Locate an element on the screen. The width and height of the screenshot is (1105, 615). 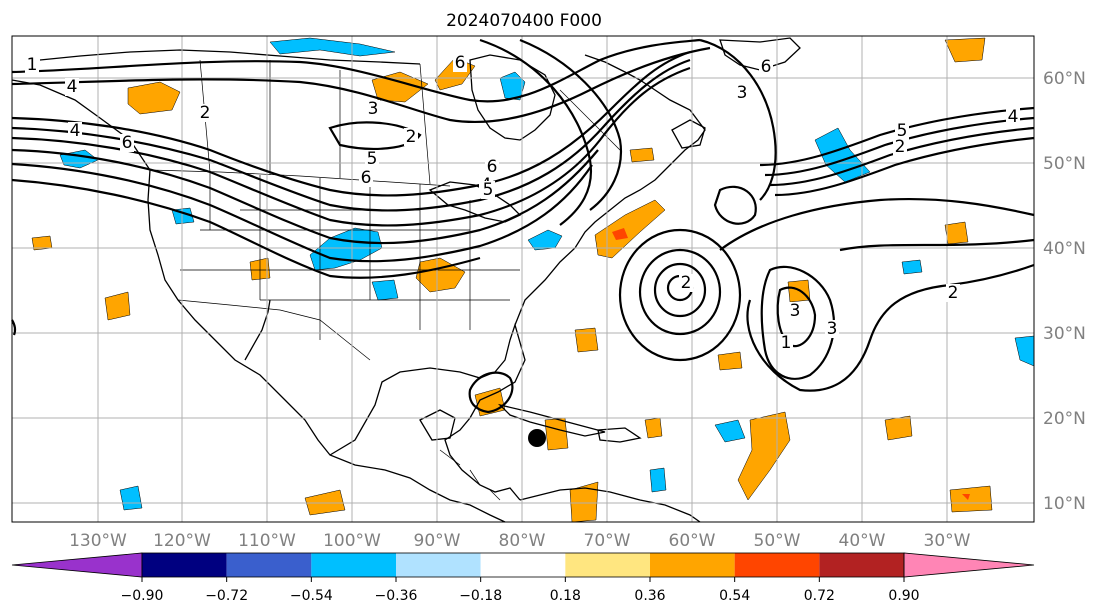
central-america-borders is located at coordinates (470, 475).